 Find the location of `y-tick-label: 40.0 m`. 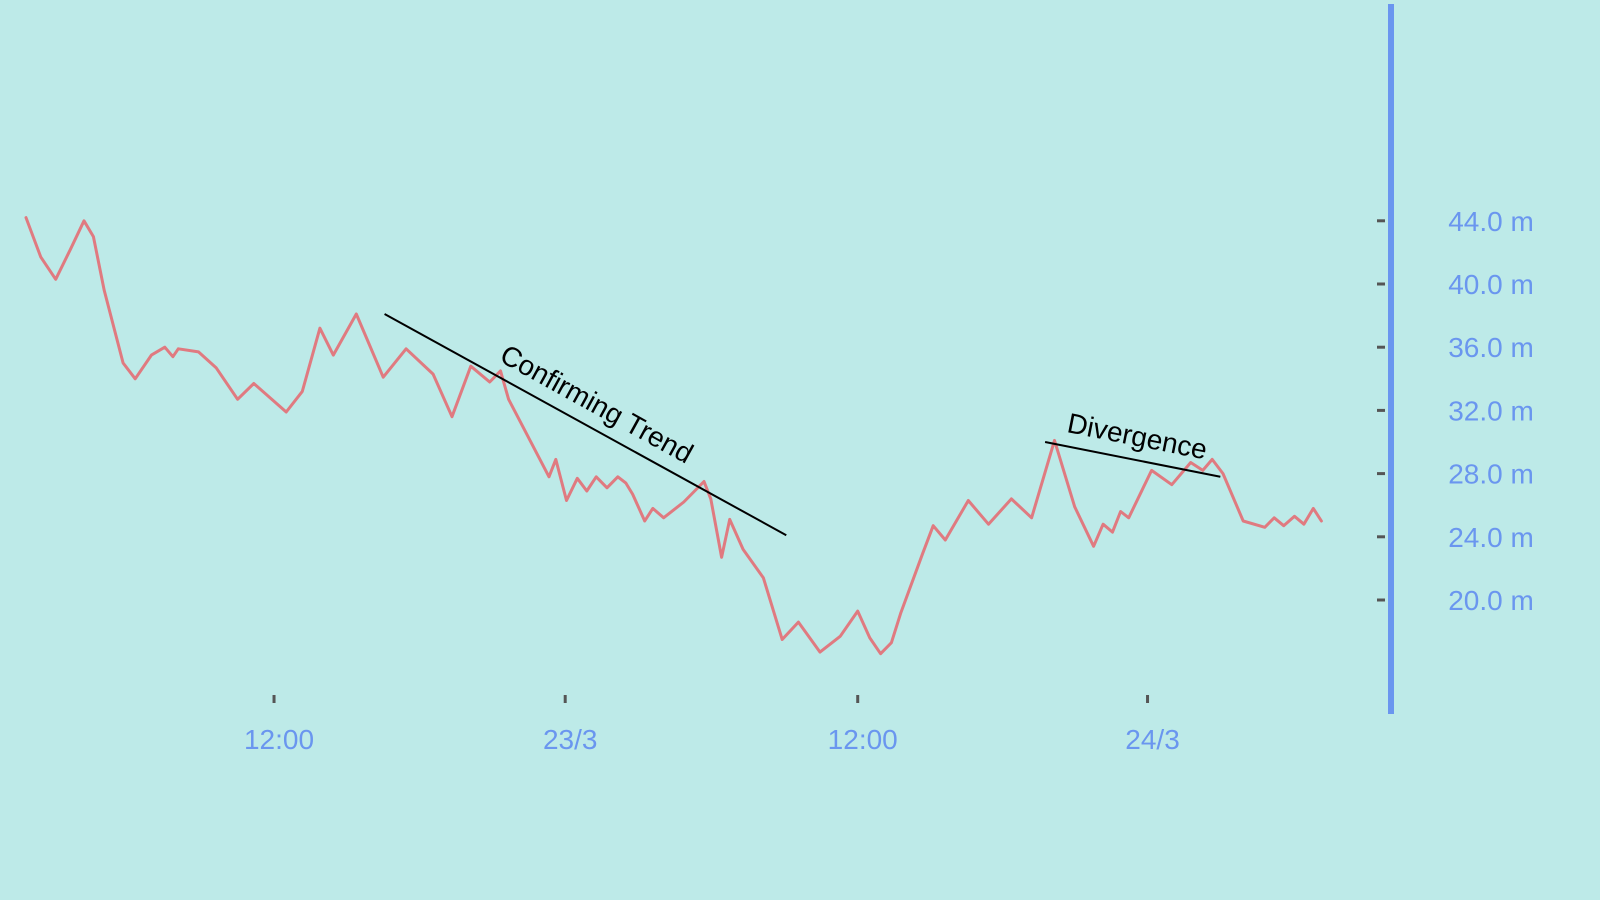

y-tick-label: 40.0 m is located at coordinates (1491, 284).